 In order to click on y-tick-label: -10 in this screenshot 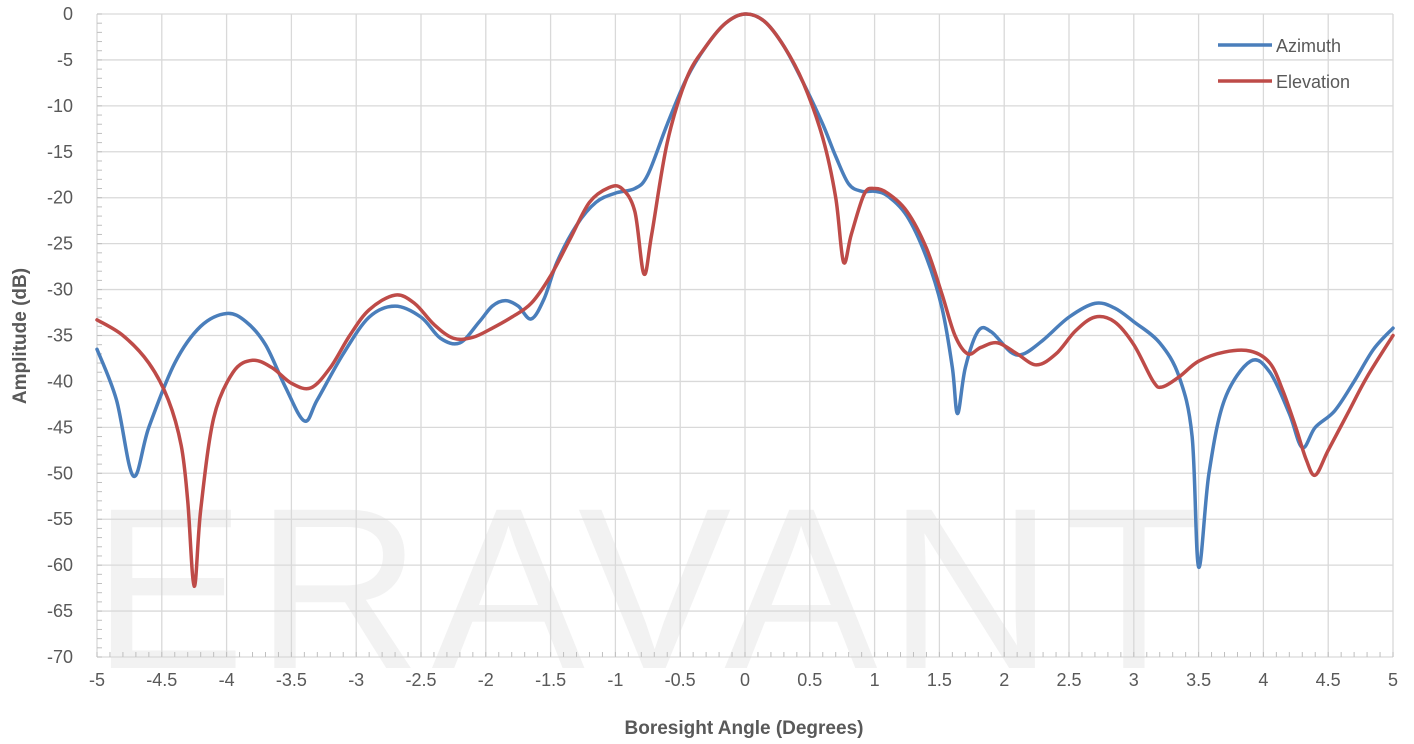, I will do `click(60, 106)`.